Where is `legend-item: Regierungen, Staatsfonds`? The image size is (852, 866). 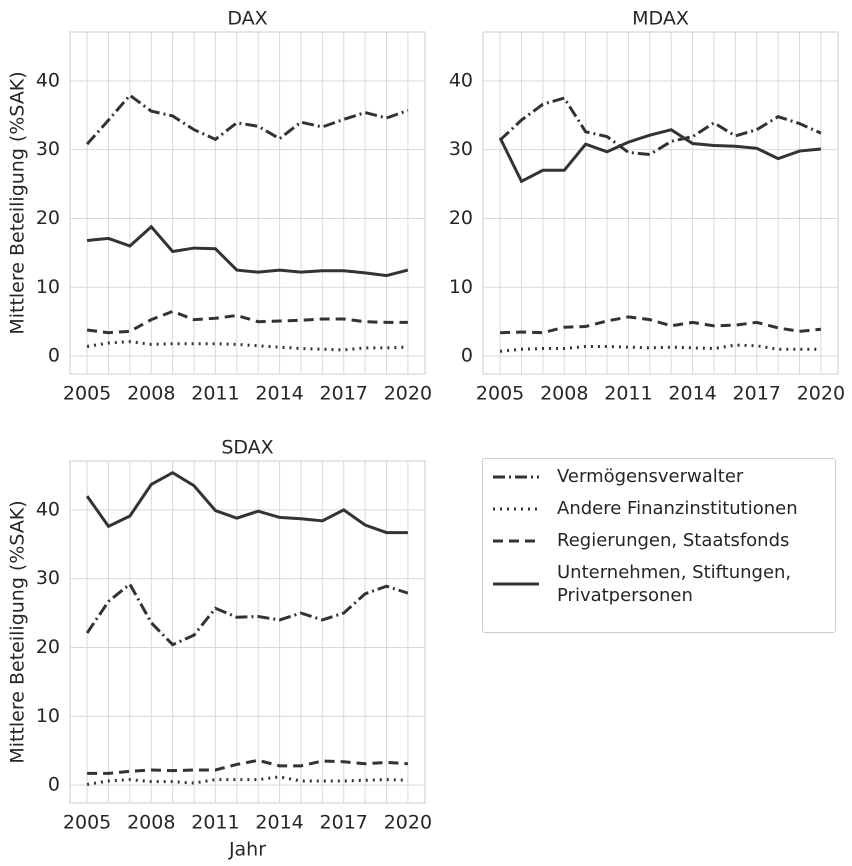
legend-item: Regierungen, Staatsfonds is located at coordinates (663, 540).